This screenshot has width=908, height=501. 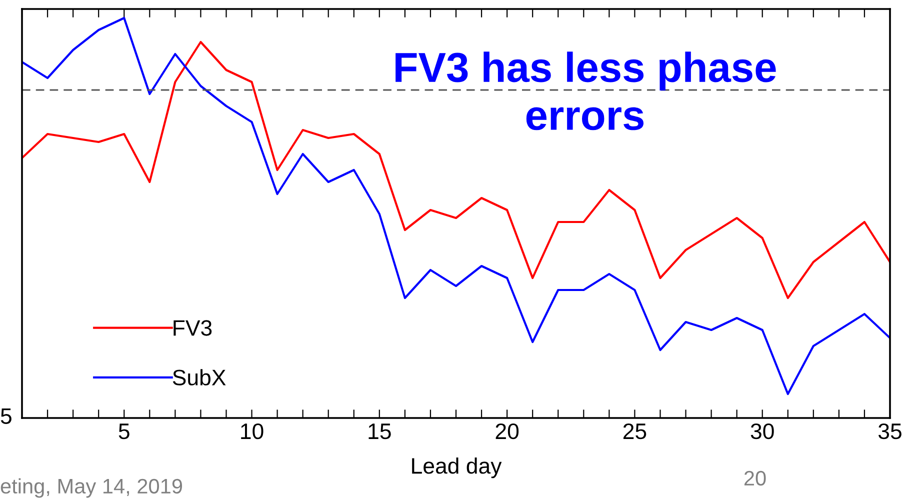 I want to click on x-tick-label: 15, so click(x=379, y=432).